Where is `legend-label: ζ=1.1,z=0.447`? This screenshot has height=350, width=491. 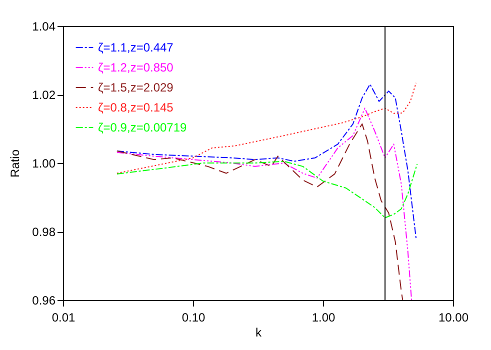
legend-label: ζ=1.1,z=0.447 is located at coordinates (136, 47).